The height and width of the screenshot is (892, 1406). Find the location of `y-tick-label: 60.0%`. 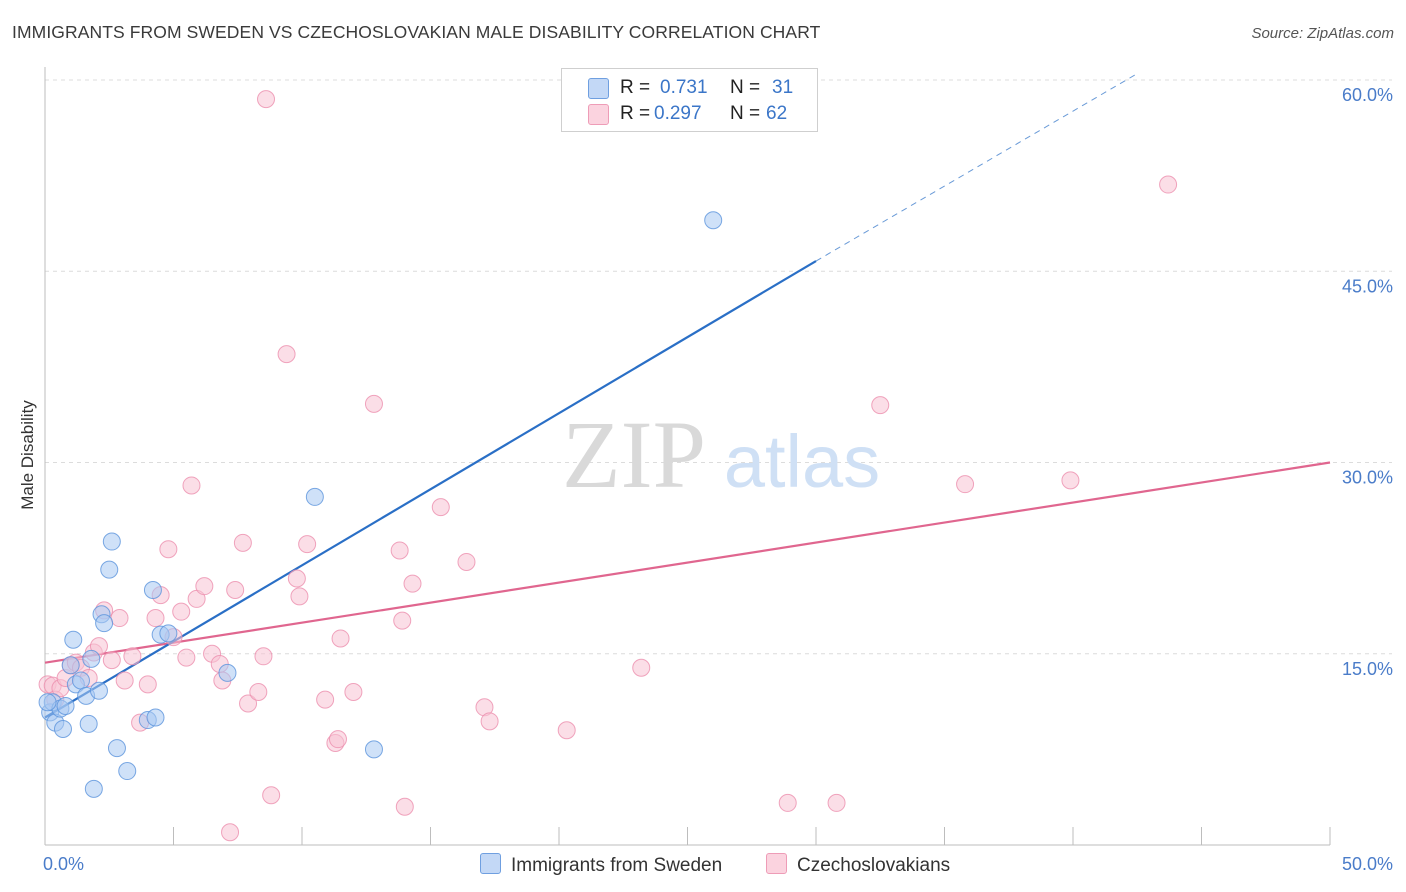

y-tick-label: 60.0% is located at coordinates (1367, 95).